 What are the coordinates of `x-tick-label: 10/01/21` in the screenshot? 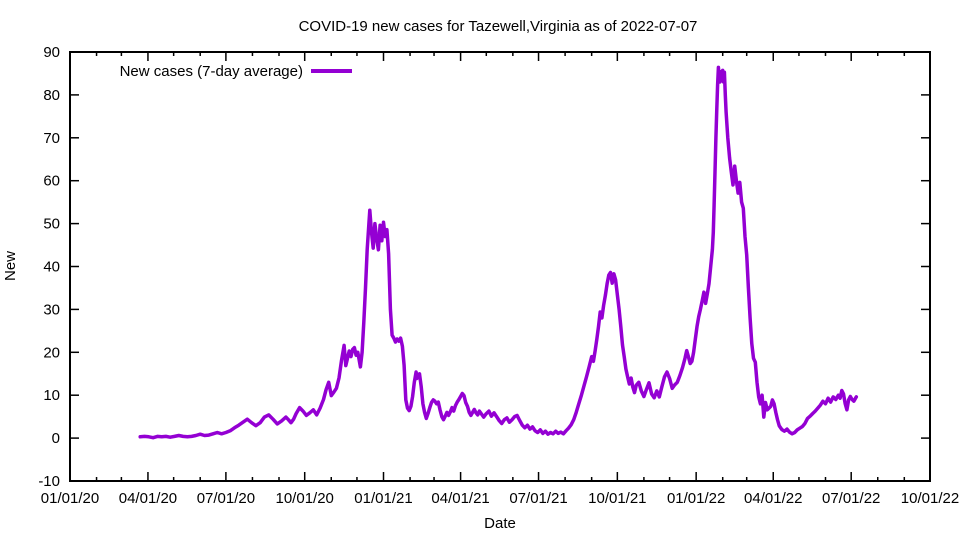 It's located at (617, 498).